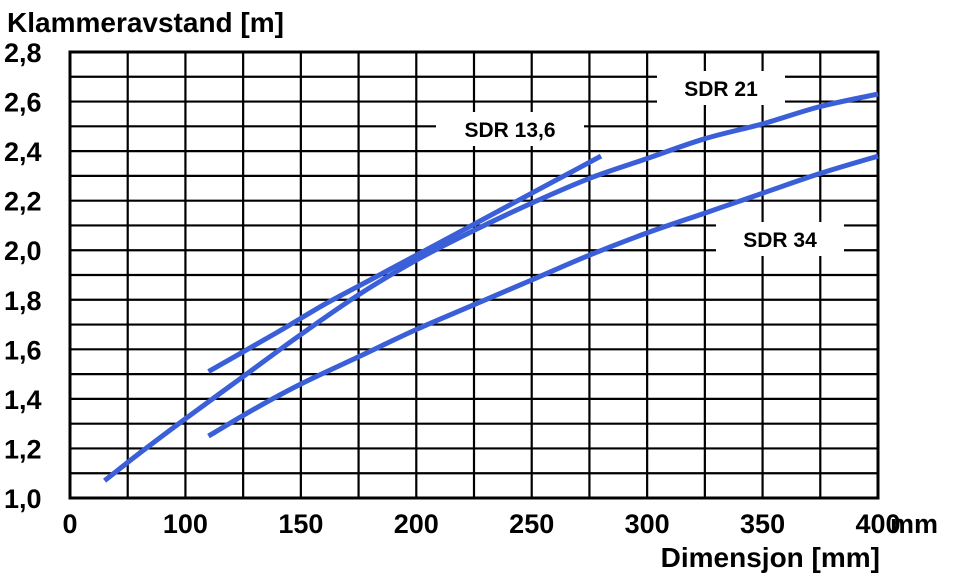 Image resolution: width=960 pixels, height=574 pixels. Describe the element at coordinates (145, 22) in the screenshot. I see `y-axis-title: Klammeravstand [m]` at that location.